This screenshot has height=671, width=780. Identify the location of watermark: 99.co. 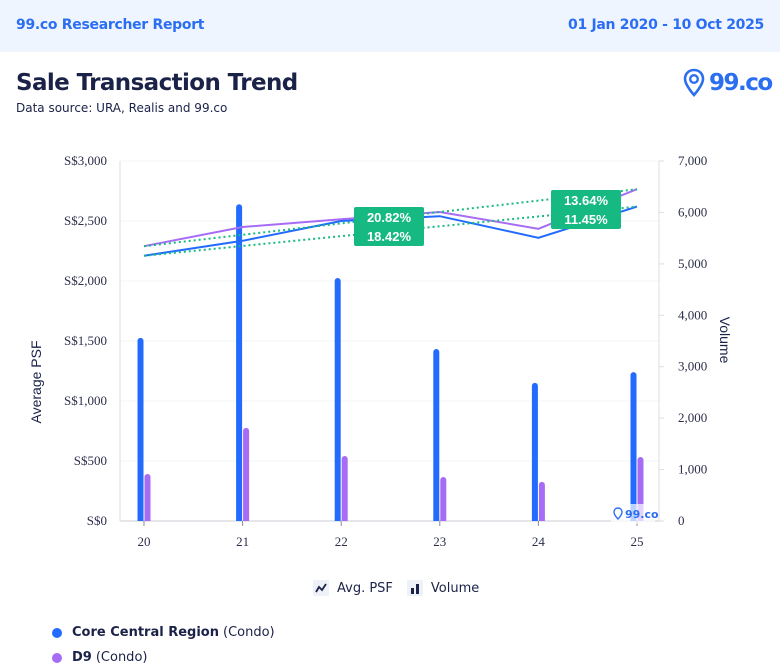
(635, 514).